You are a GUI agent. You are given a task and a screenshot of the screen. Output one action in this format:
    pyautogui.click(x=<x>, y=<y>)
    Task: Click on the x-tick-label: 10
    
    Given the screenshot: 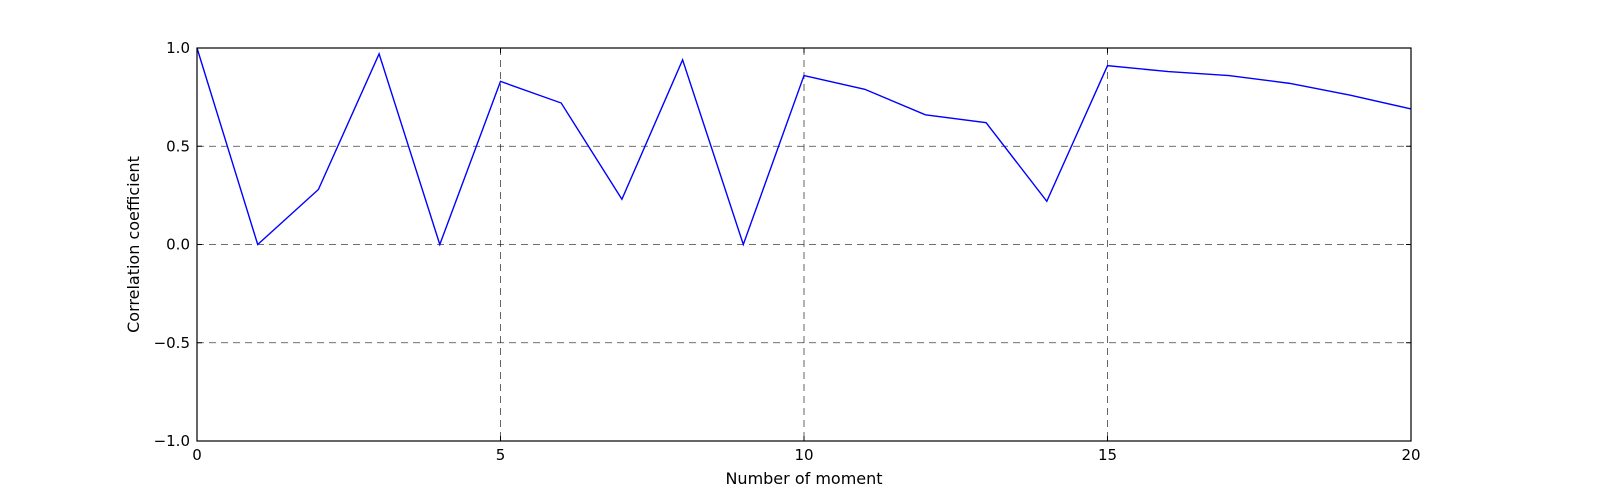 What is the action you would take?
    pyautogui.click(x=803, y=455)
    